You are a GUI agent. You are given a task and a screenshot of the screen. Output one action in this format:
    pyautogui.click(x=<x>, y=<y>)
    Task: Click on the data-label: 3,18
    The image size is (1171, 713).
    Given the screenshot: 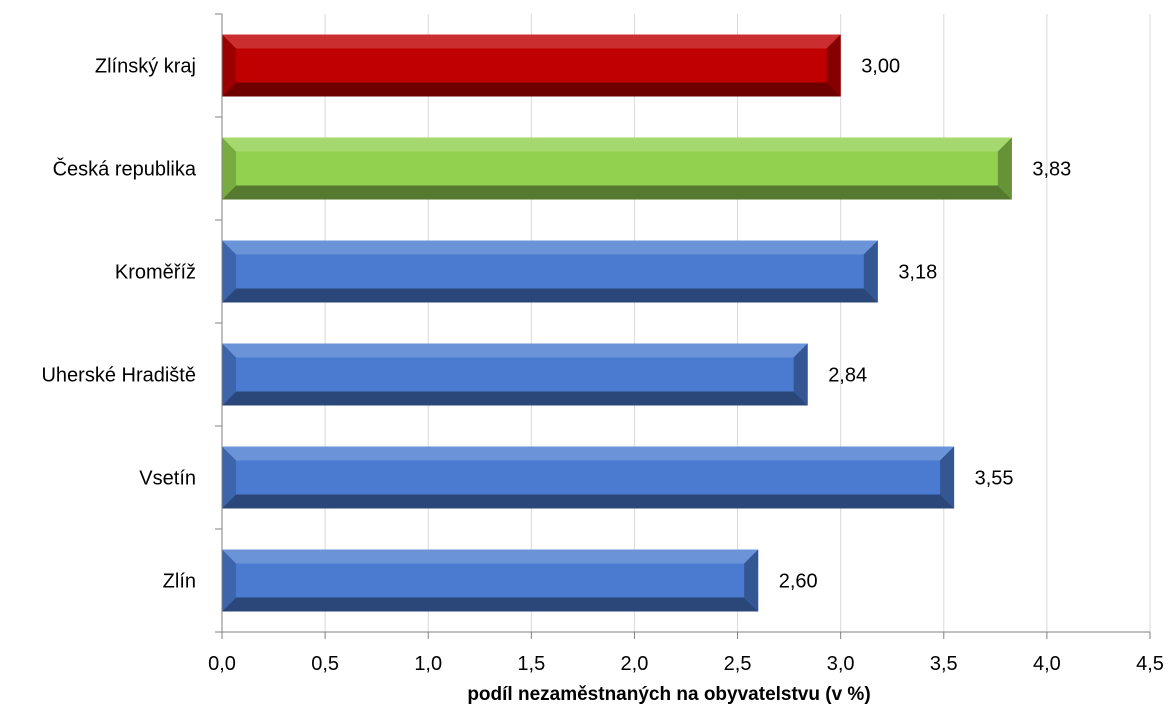 What is the action you would take?
    pyautogui.click(x=917, y=273)
    